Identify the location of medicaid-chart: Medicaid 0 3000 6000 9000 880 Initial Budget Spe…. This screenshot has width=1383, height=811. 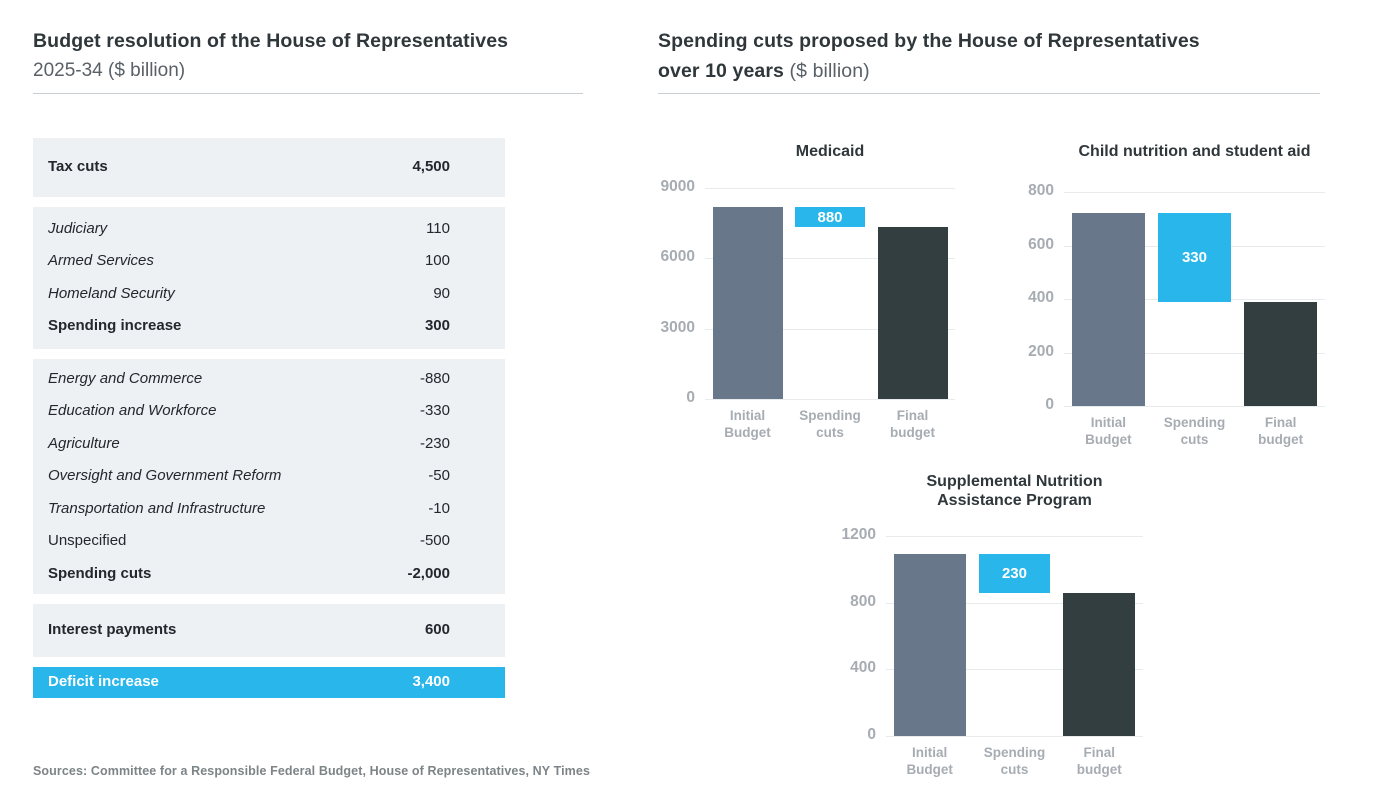
(803, 299).